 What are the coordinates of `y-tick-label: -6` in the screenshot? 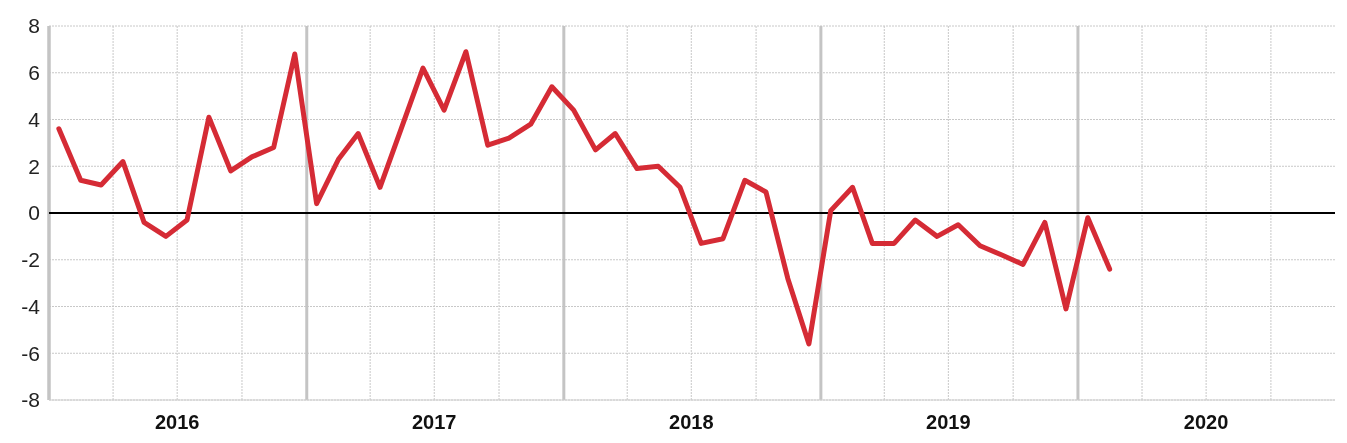 It's located at (30, 353).